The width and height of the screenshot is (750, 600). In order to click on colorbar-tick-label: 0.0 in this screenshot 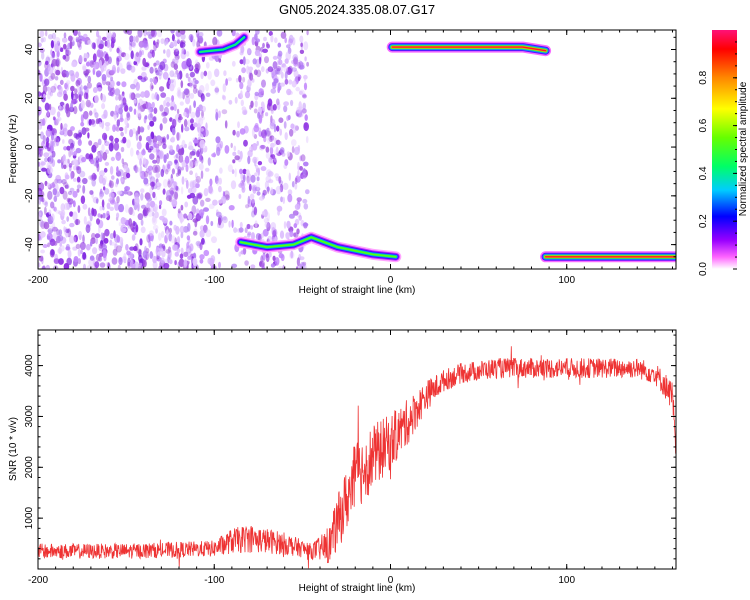, I will do `click(703, 269)`.